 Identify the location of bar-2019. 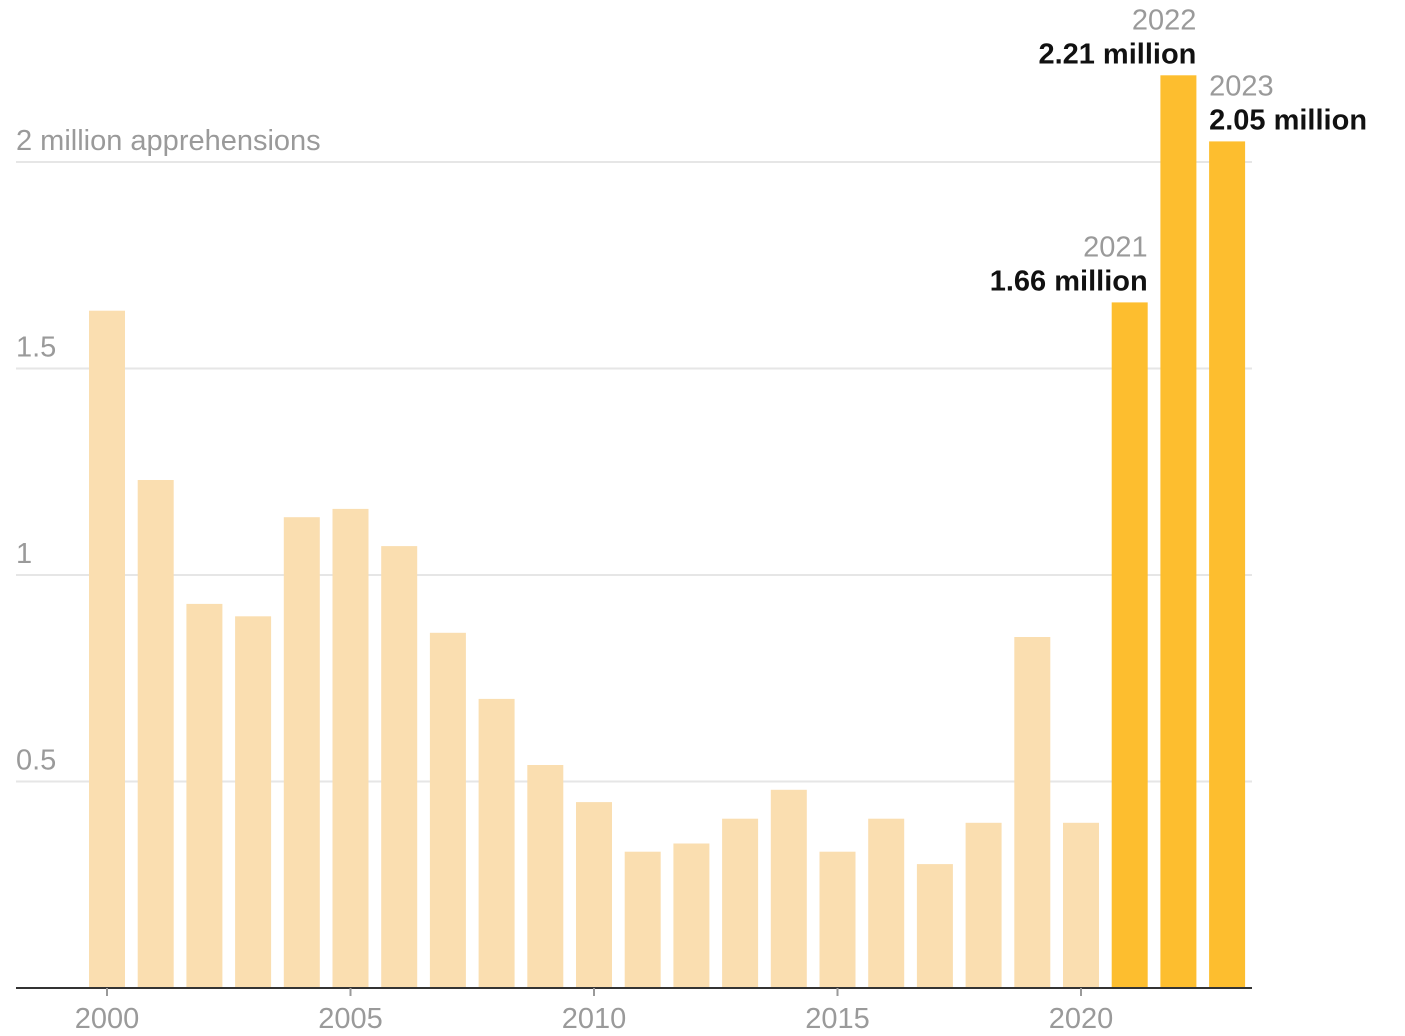
(1032, 812).